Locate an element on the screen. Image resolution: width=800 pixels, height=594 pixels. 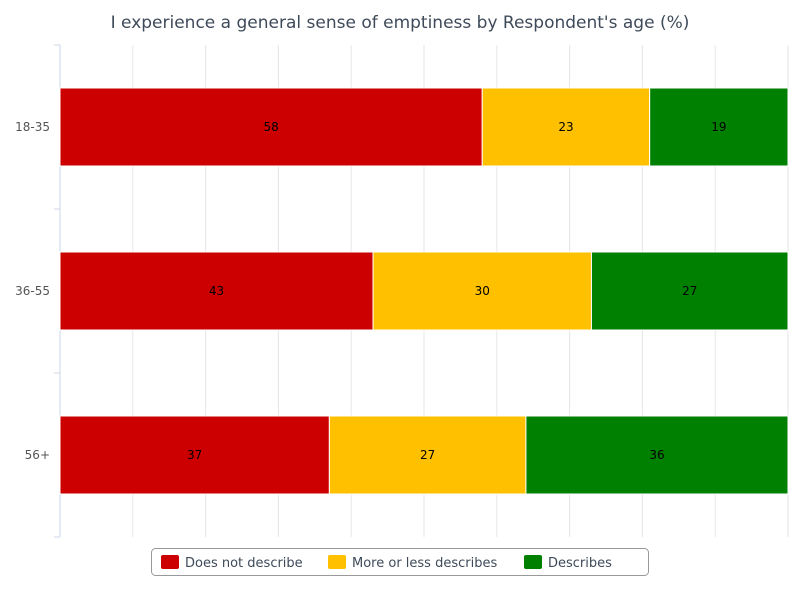
data-label: 37 is located at coordinates (194, 455).